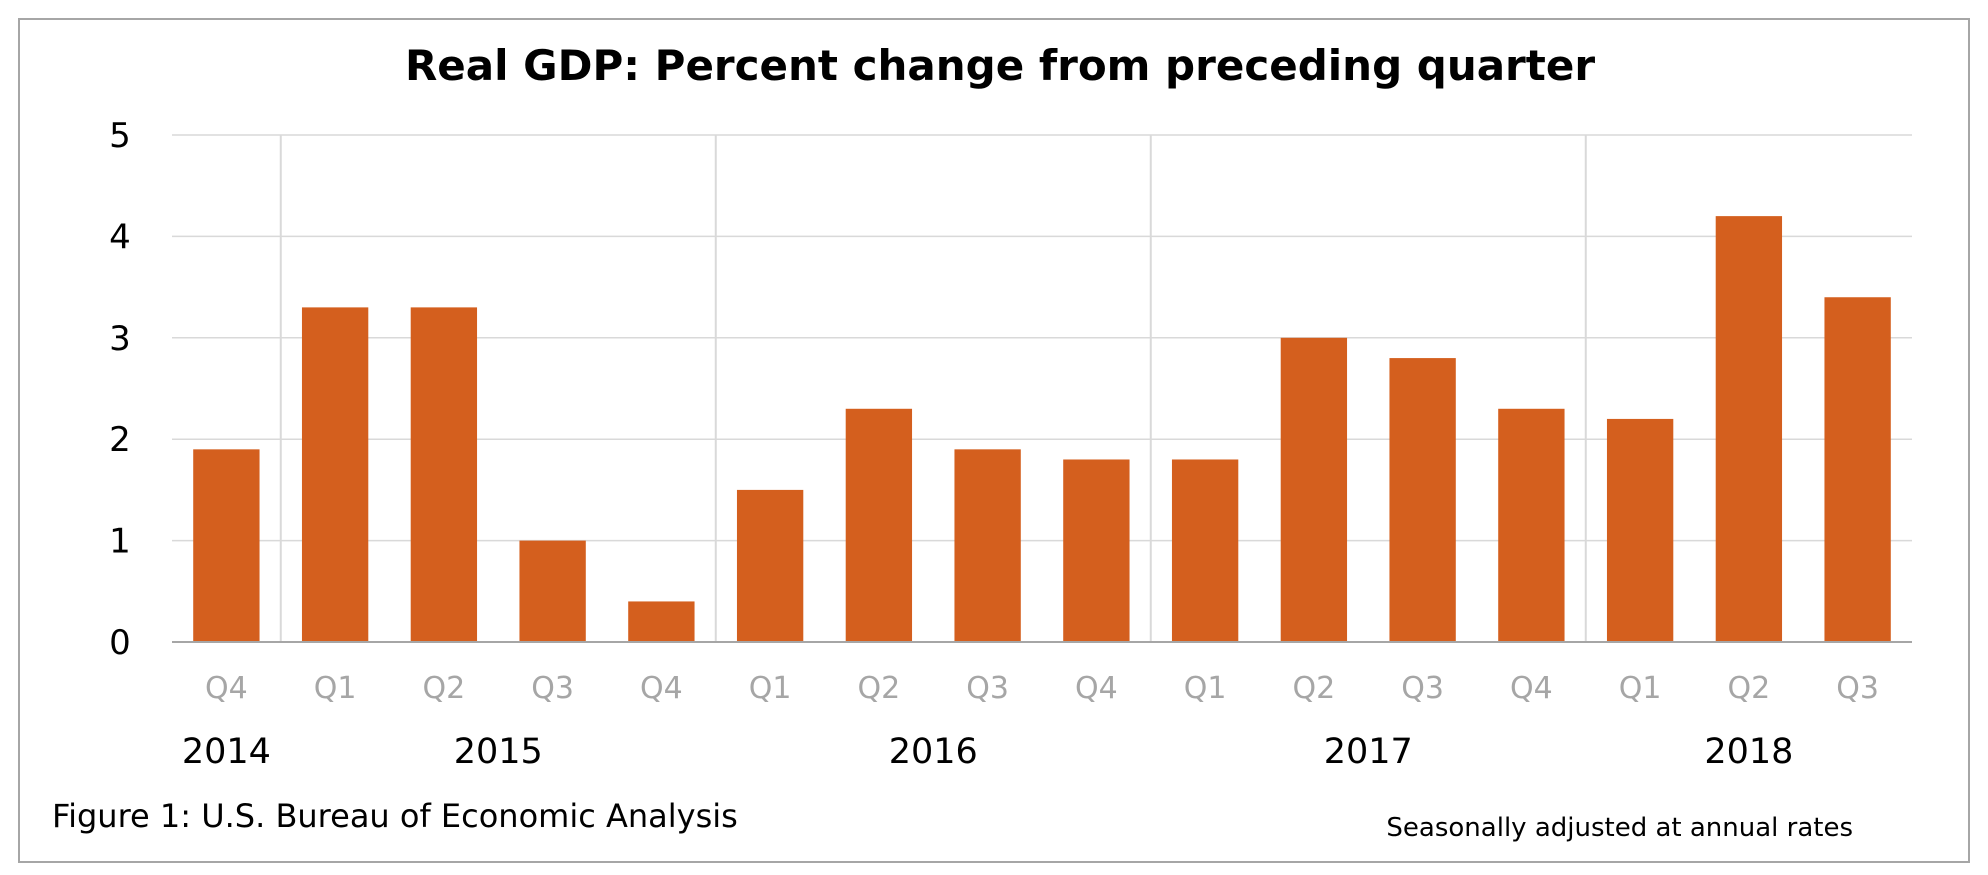 The width and height of the screenshot is (1988, 875). What do you see at coordinates (498, 752) in the screenshot?
I see `year-label: 2015` at bounding box center [498, 752].